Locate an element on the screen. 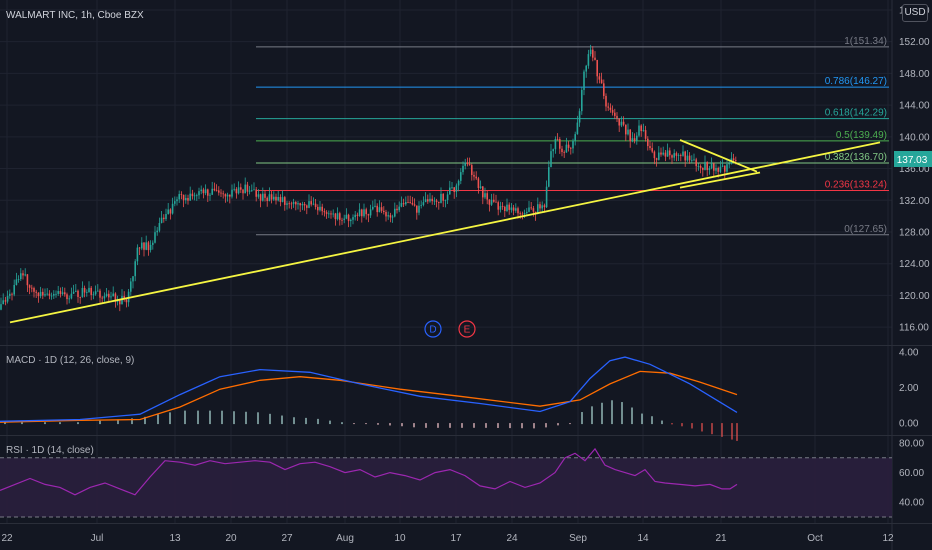 The height and width of the screenshot is (550, 932). trendline-wedge-upper is located at coordinates (718, 156).